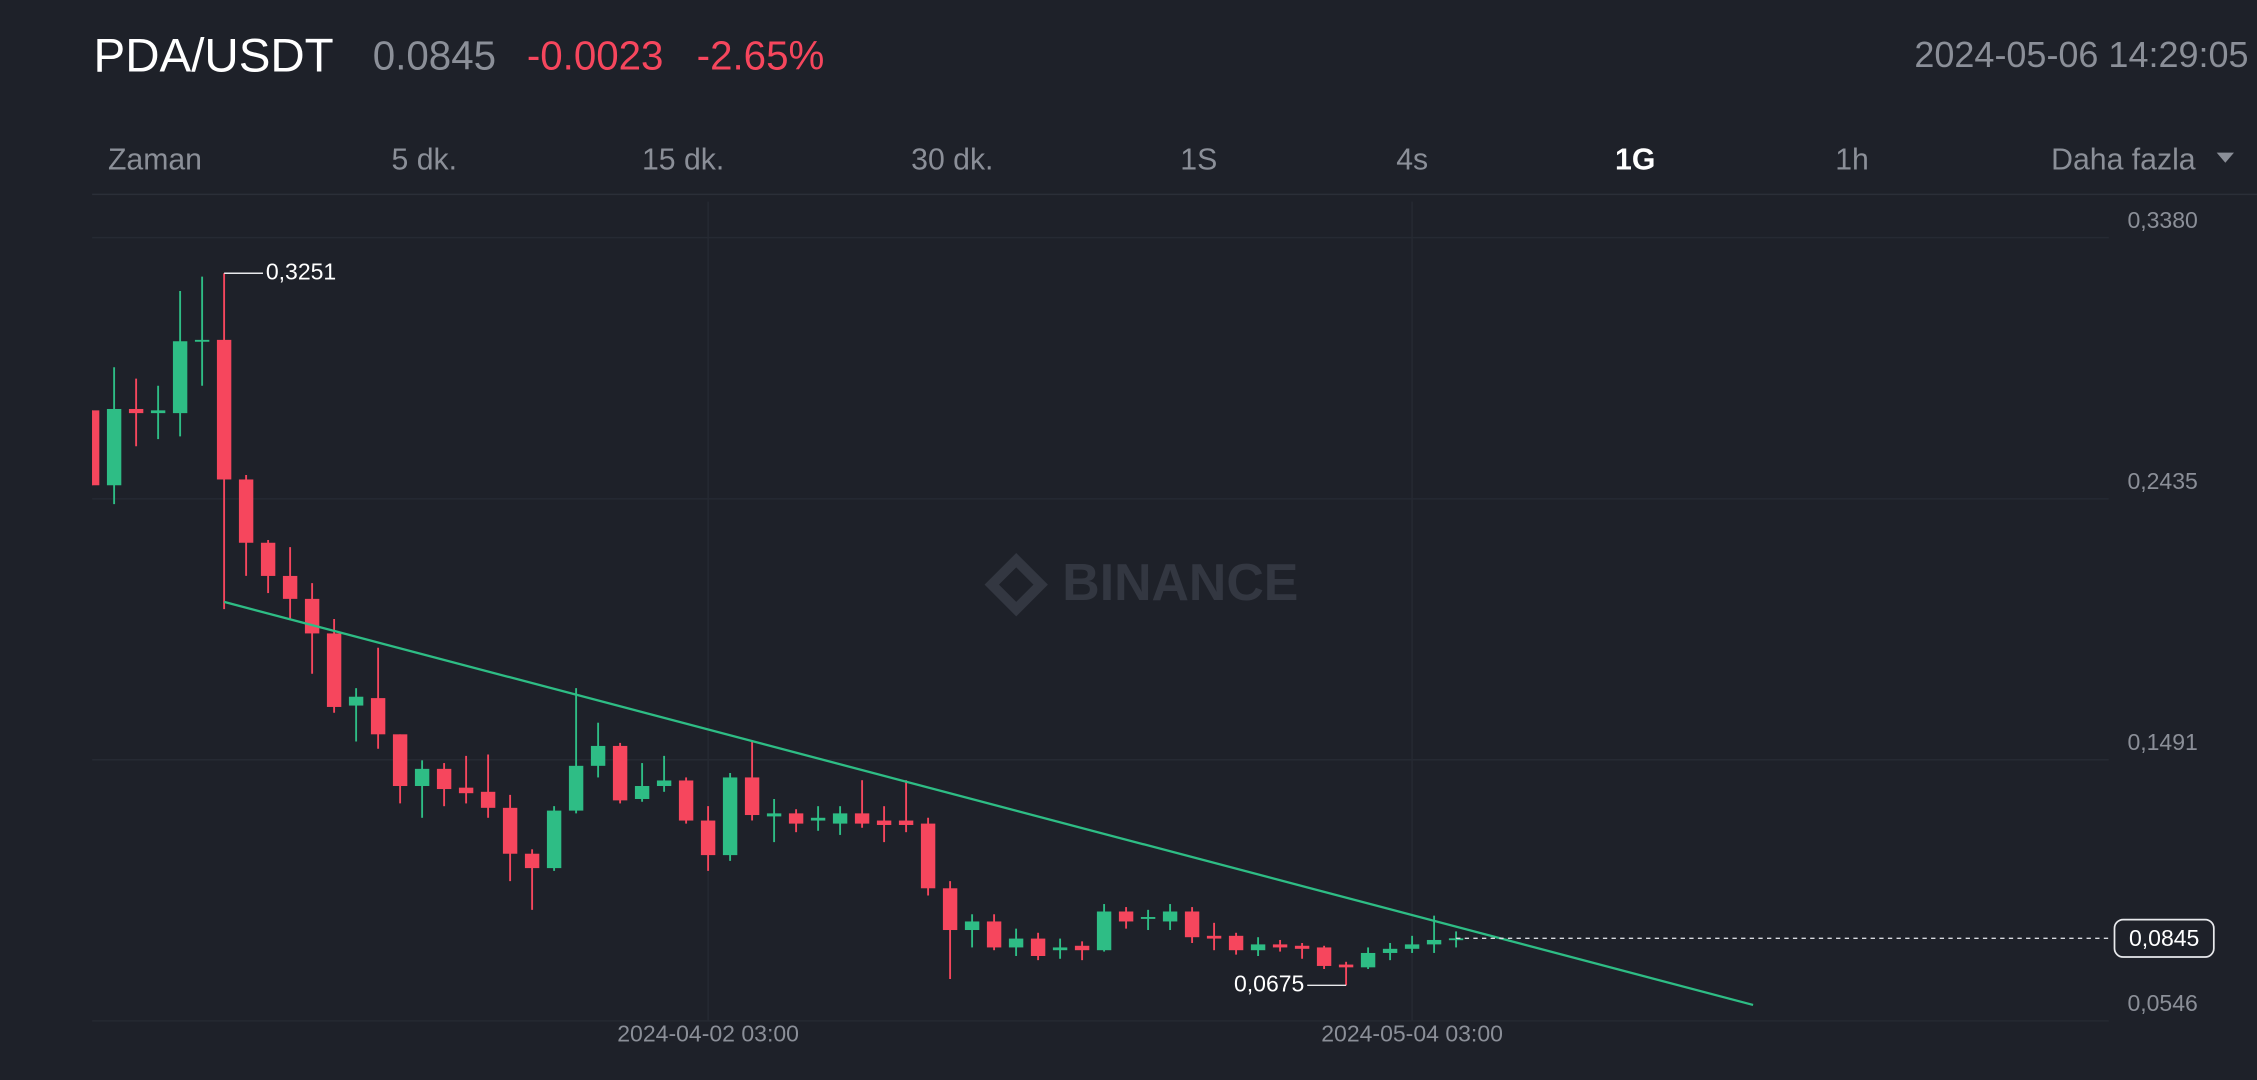 The image size is (2257, 1080). What do you see at coordinates (2162, 481) in the screenshot?
I see `y-tick-label: 0,2435` at bounding box center [2162, 481].